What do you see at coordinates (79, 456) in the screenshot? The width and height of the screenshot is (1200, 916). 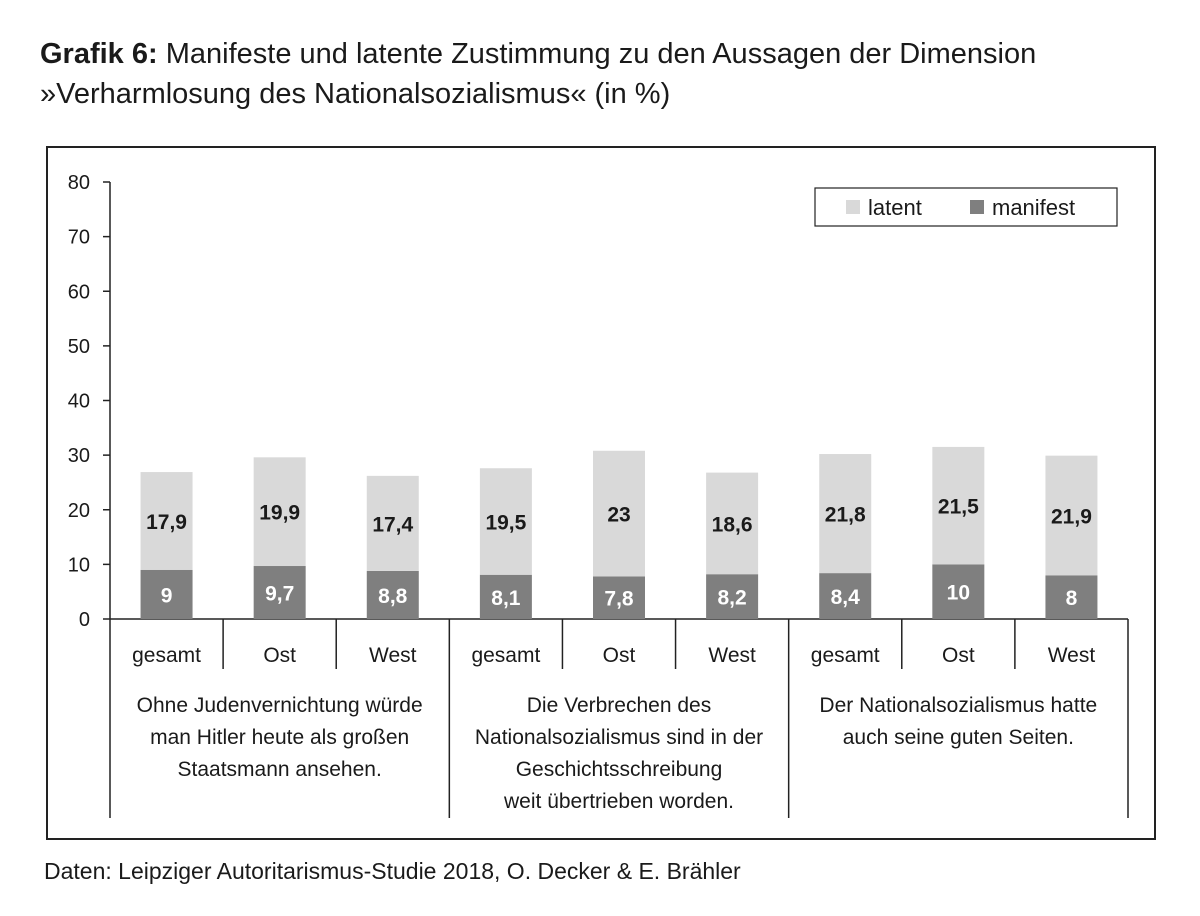 I see `y-tick-label: 30` at bounding box center [79, 456].